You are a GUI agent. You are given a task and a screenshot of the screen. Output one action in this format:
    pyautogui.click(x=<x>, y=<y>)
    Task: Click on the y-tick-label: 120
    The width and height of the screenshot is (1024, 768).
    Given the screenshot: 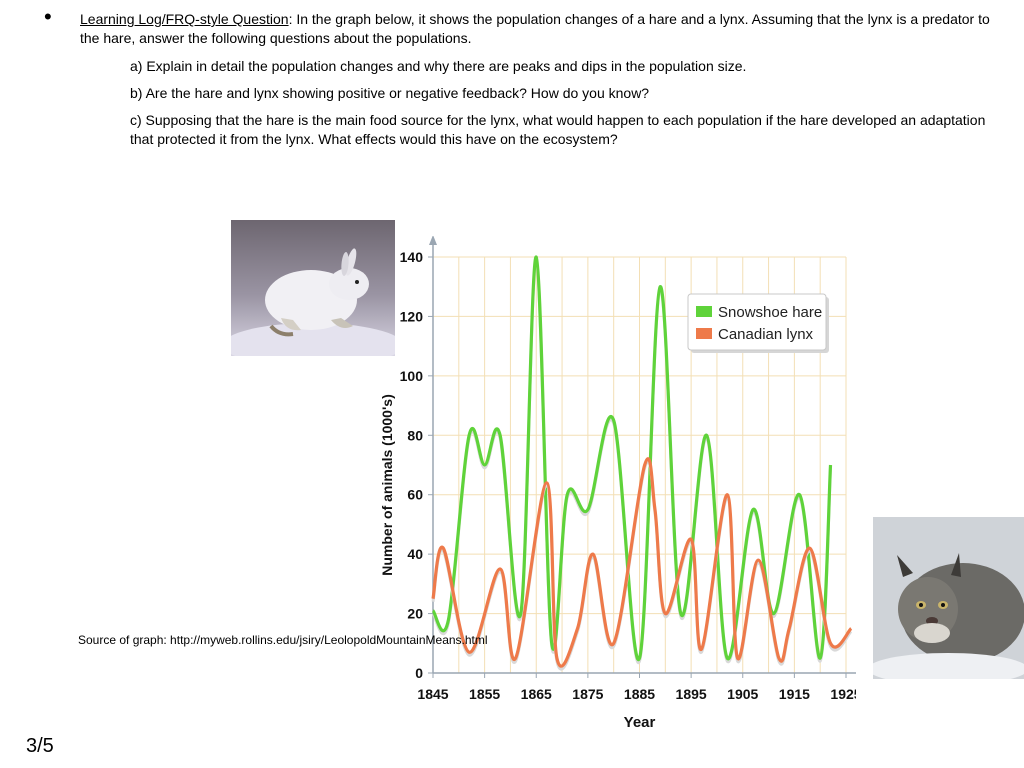 What is the action you would take?
    pyautogui.click(x=412, y=316)
    